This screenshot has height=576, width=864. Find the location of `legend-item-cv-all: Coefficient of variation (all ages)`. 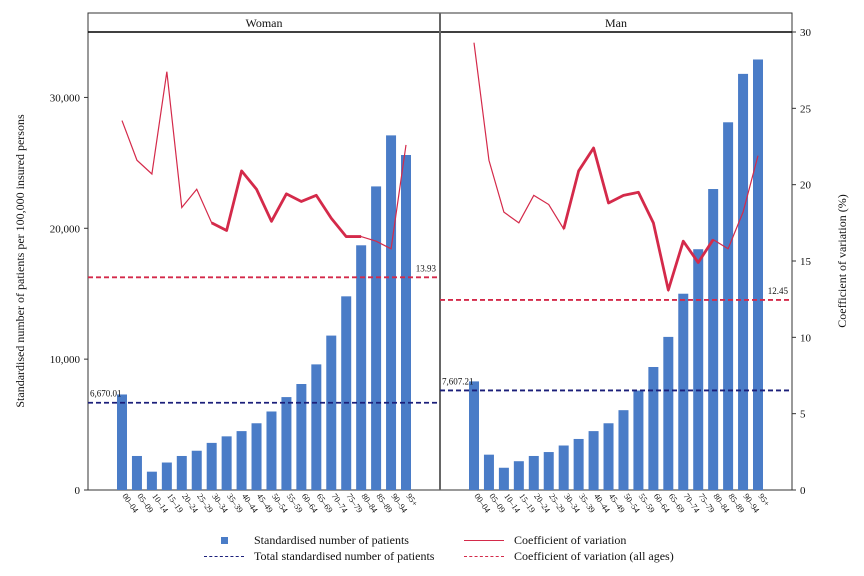

legend-item-cv-all: Coefficient of variation (all ages) is located at coordinates (567, 556).